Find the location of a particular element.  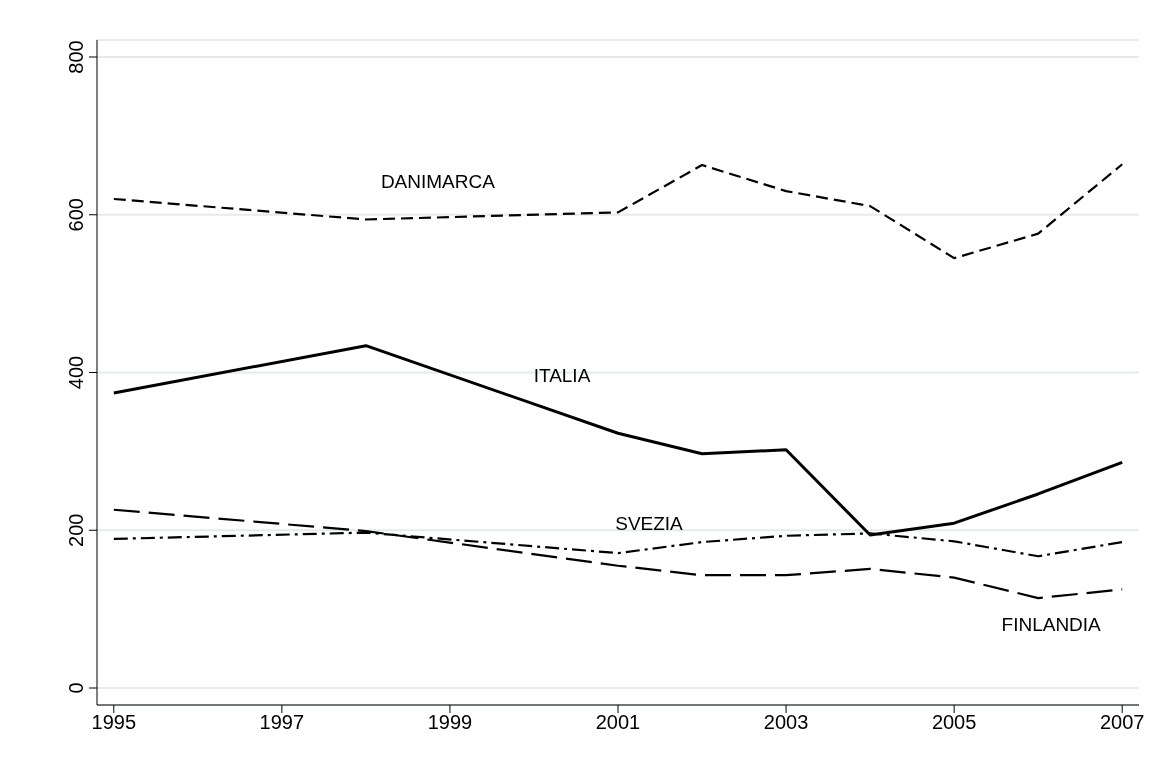

y-tick-label: 600 is located at coordinates (76, 215).